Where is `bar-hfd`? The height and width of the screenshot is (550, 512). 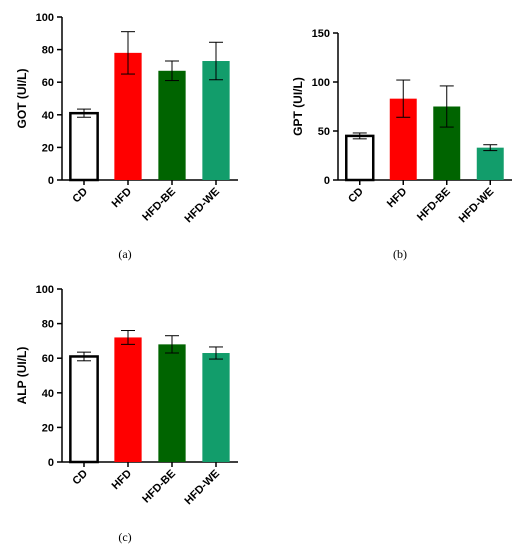
bar-hfd is located at coordinates (128, 399).